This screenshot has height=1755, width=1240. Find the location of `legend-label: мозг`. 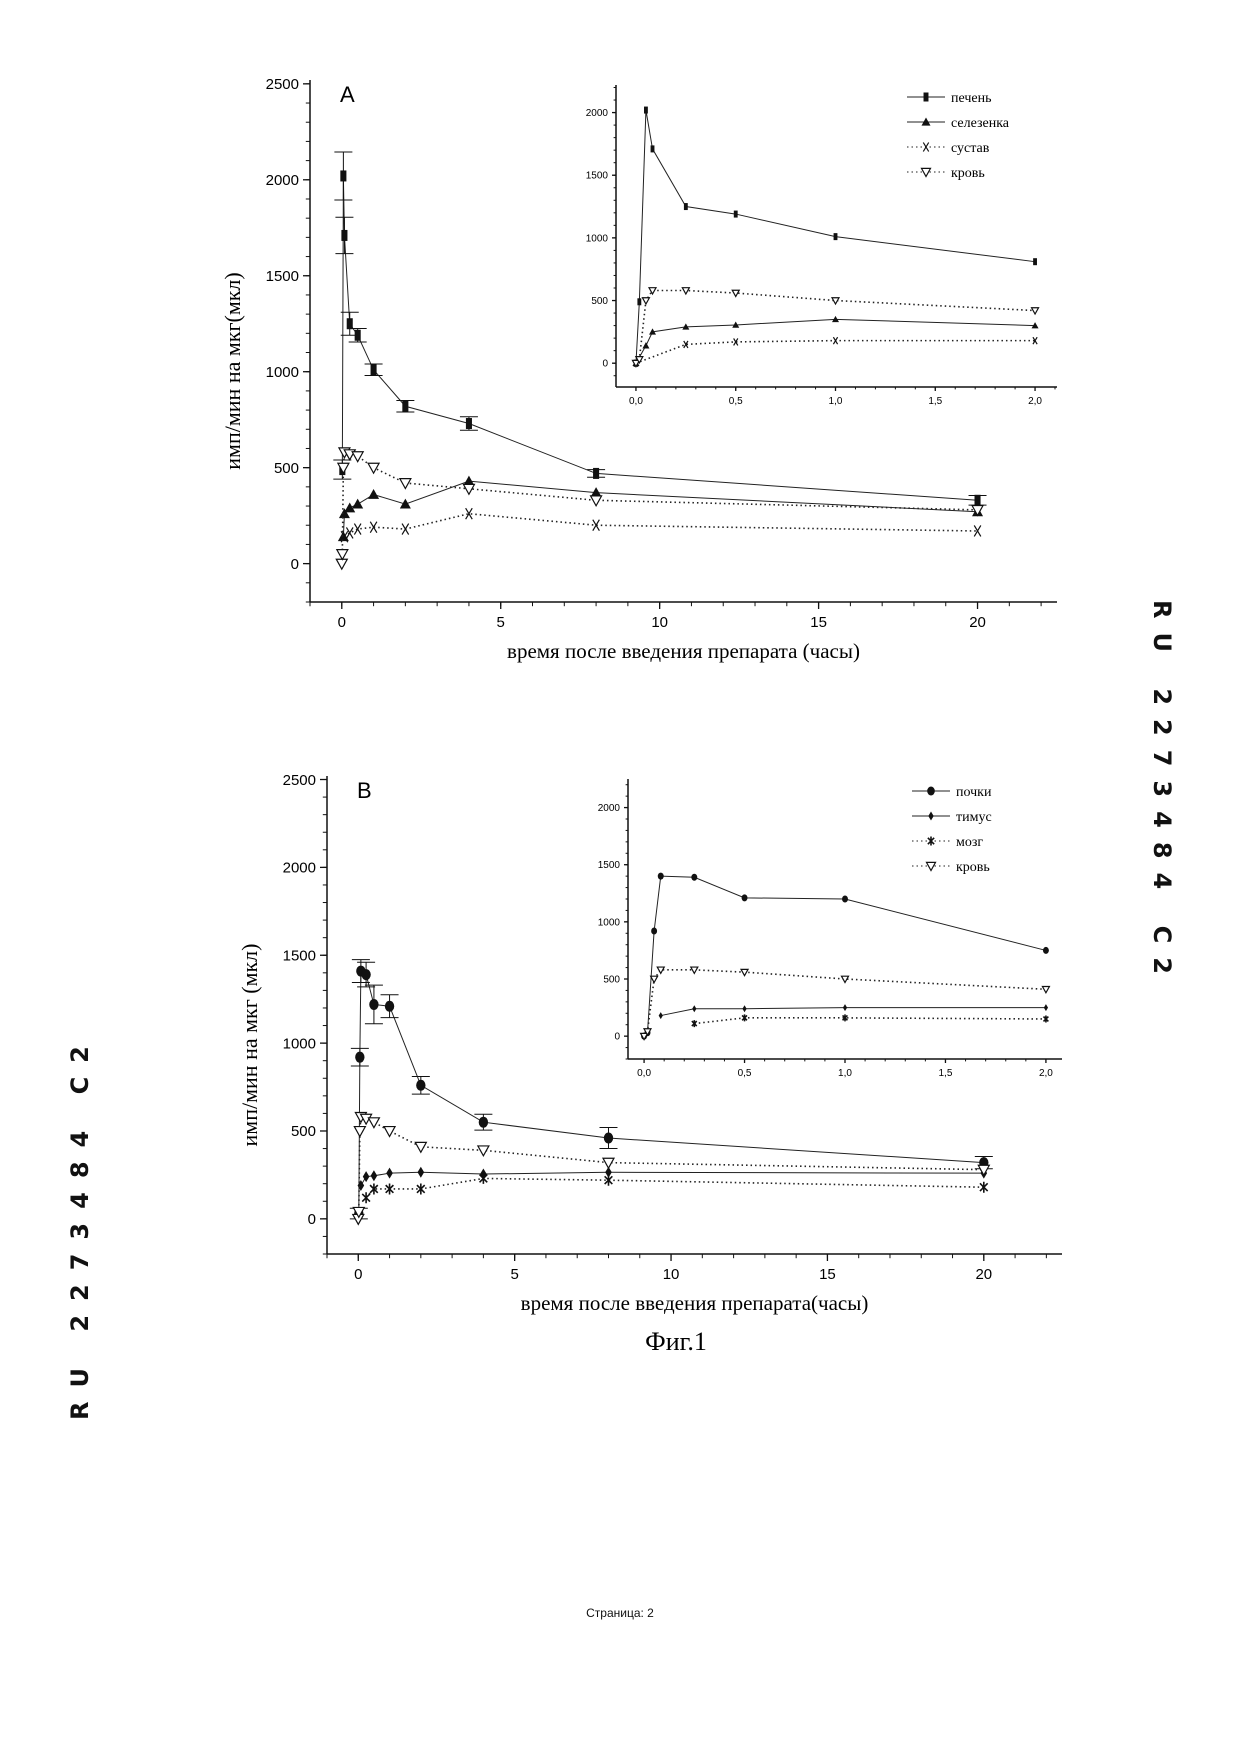

legend-label: мозг is located at coordinates (969, 842).